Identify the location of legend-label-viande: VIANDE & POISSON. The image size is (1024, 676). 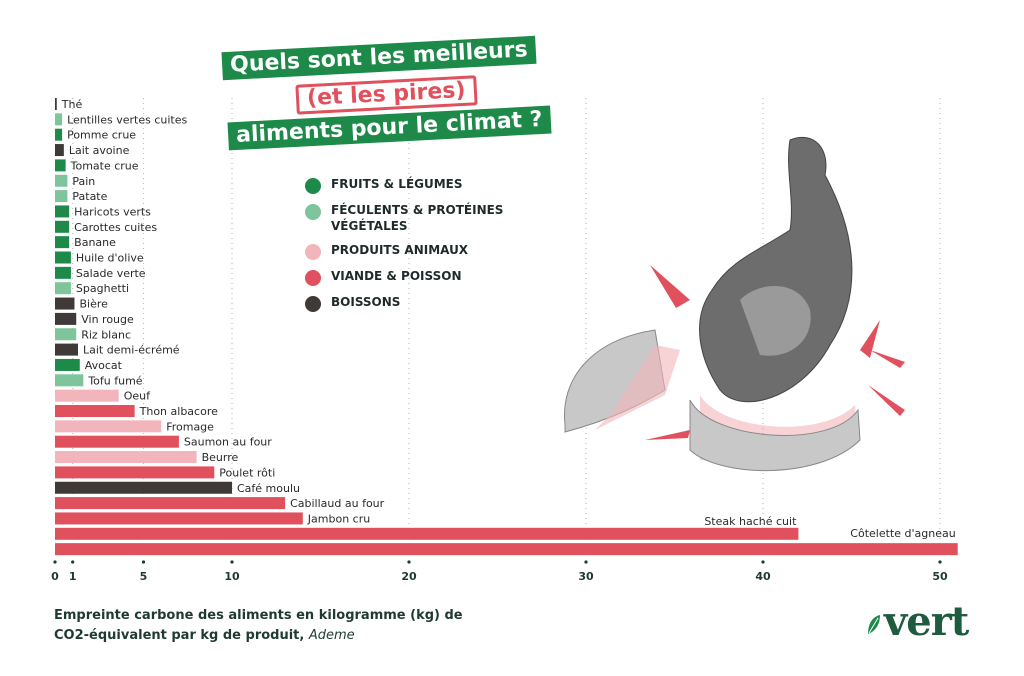
(396, 276).